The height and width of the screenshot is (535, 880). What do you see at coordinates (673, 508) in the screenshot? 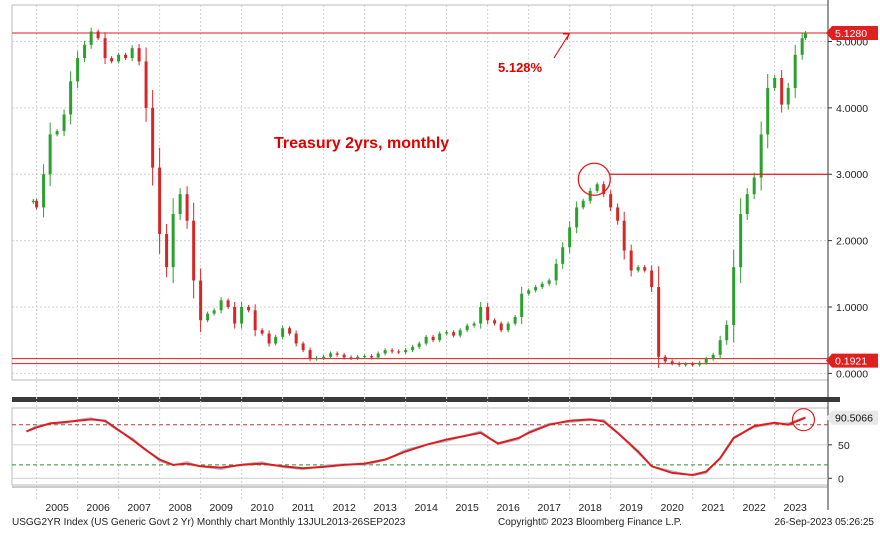
I see `tick-label-year: 2020` at bounding box center [673, 508].